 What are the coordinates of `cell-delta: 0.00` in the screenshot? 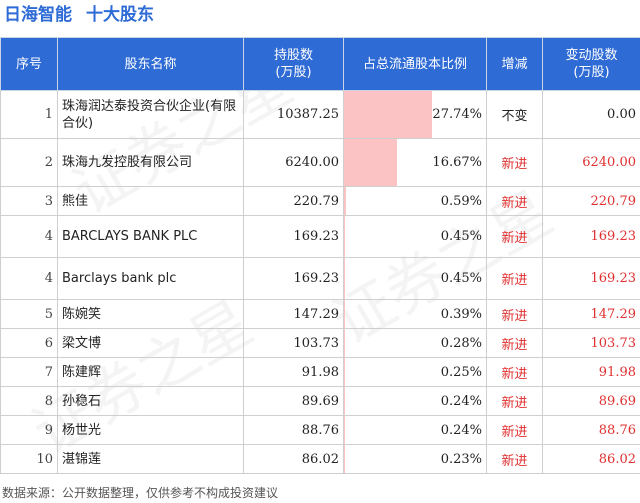 It's located at (591, 114).